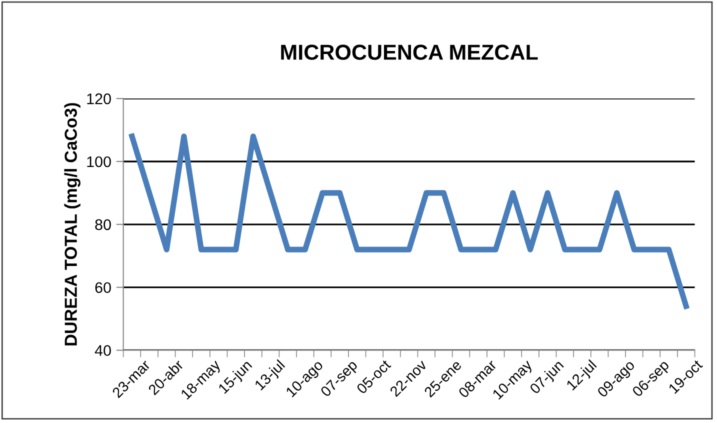  What do you see at coordinates (99, 98) in the screenshot?
I see `y-tick-label: 120` at bounding box center [99, 98].